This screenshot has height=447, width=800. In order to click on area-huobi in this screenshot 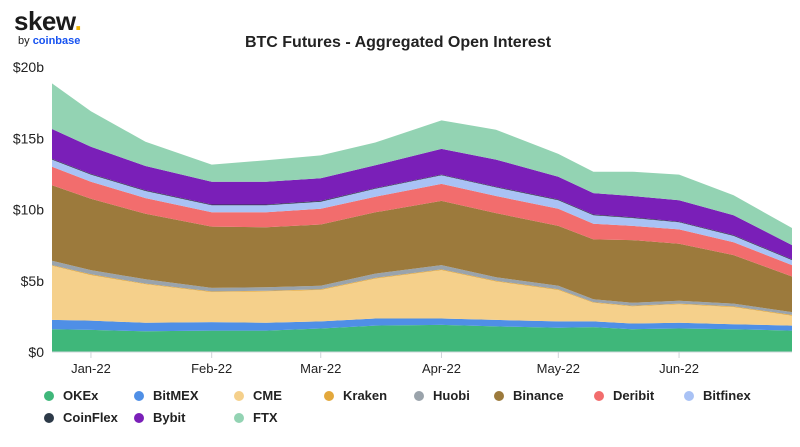, I will do `click(422, 287)`.